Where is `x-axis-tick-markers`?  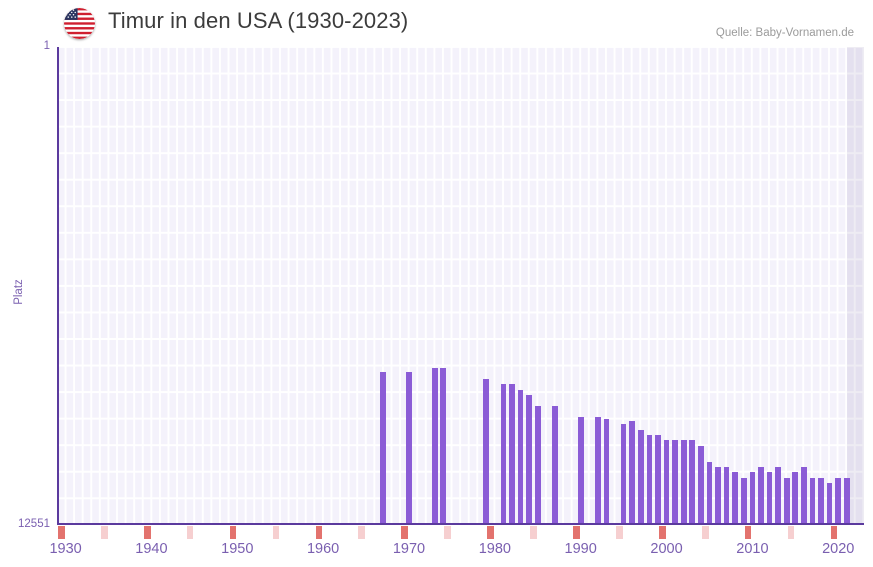 x-axis-tick-markers is located at coordinates (460, 532).